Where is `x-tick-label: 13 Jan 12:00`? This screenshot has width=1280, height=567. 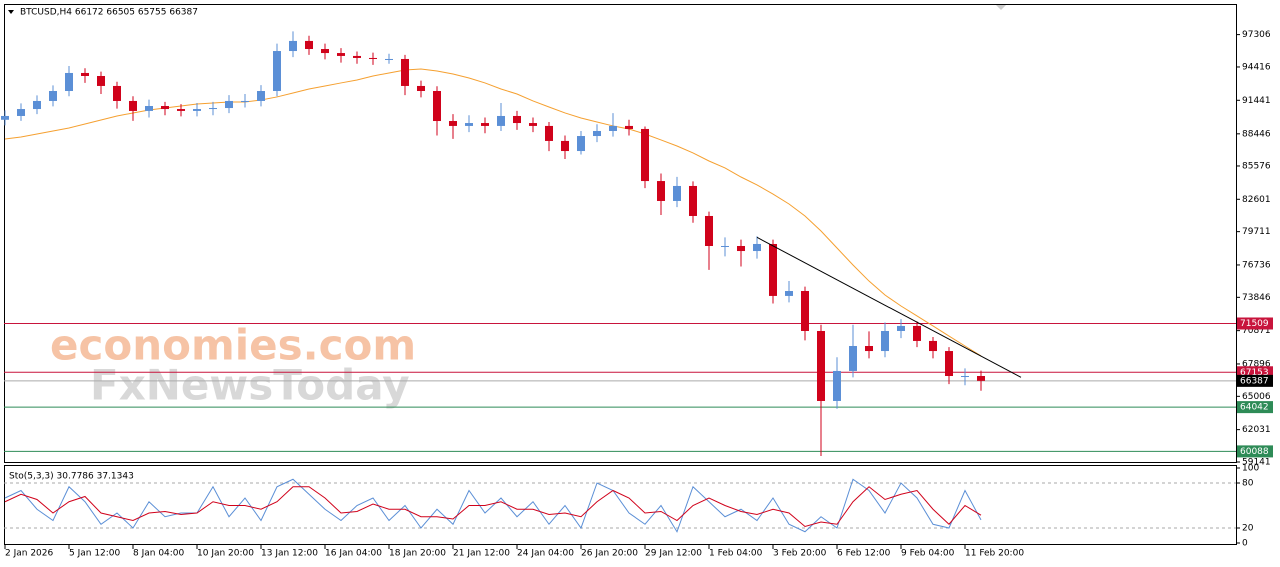
x-tick-label: 13 Jan 12:00 is located at coordinates (289, 554).